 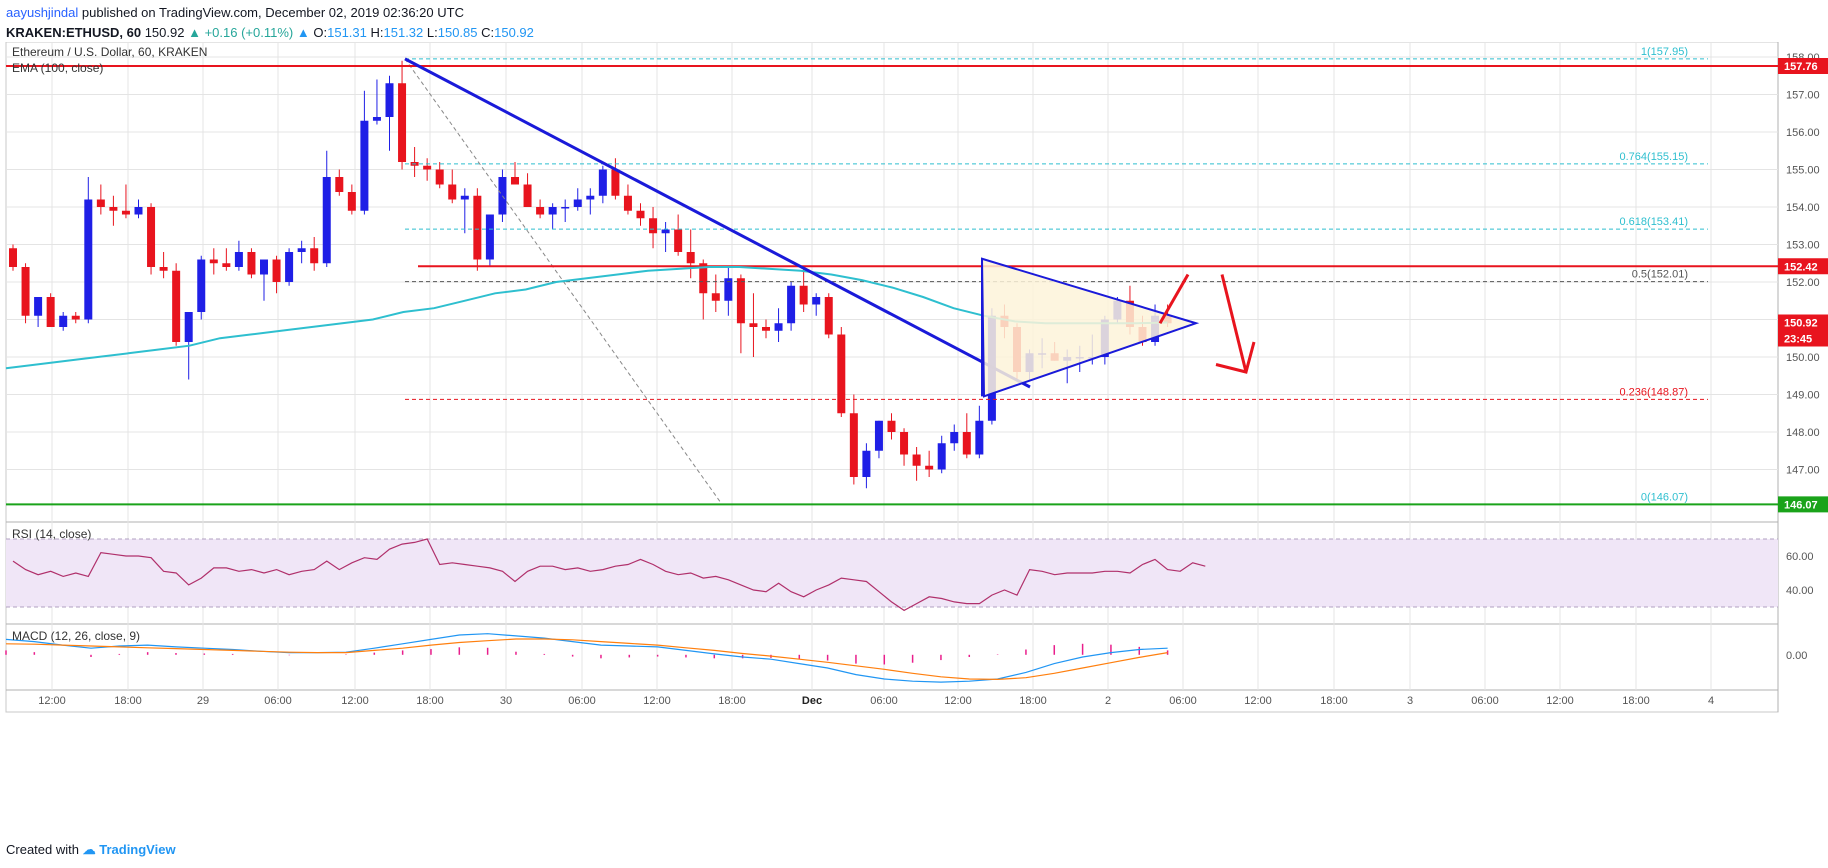 I want to click on fib-label: 1(157.95), so click(x=1664, y=52).